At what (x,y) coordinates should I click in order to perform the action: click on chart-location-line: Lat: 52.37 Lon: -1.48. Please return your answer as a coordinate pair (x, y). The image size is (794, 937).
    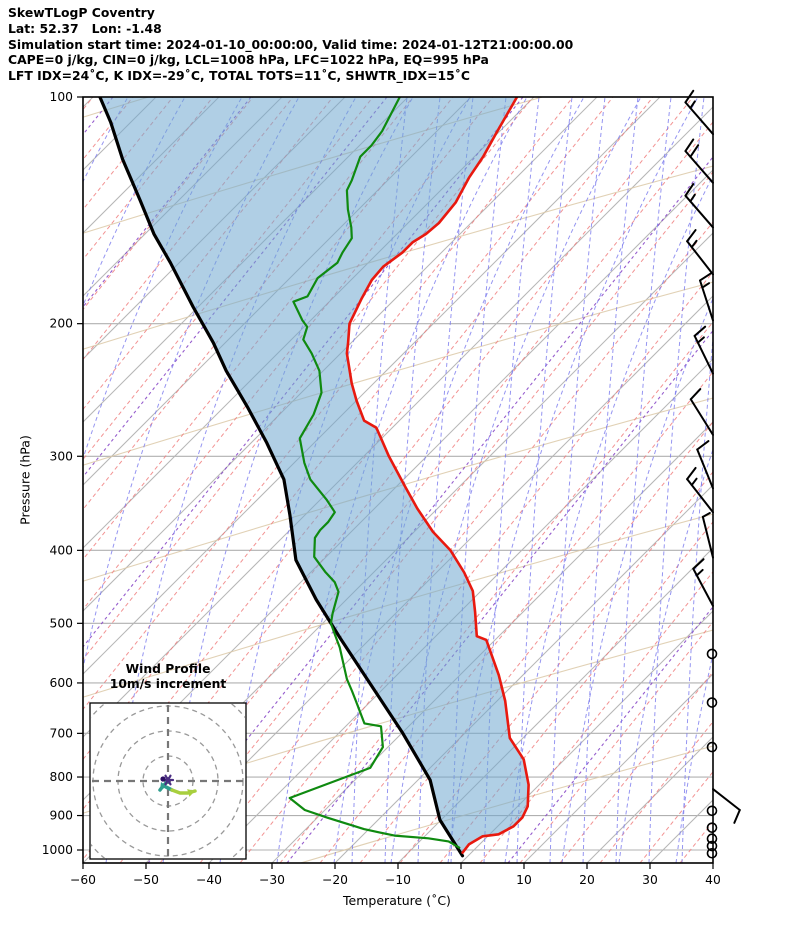
    Looking at the image, I should click on (85, 28).